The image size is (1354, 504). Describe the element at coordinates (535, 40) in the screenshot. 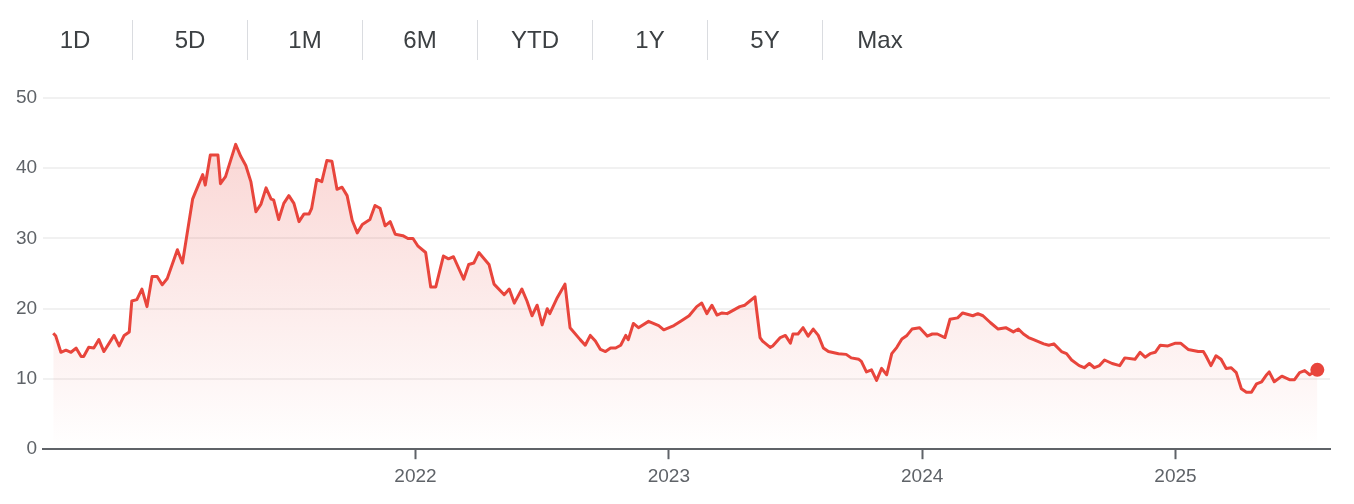

I see `text: YTD` at that location.